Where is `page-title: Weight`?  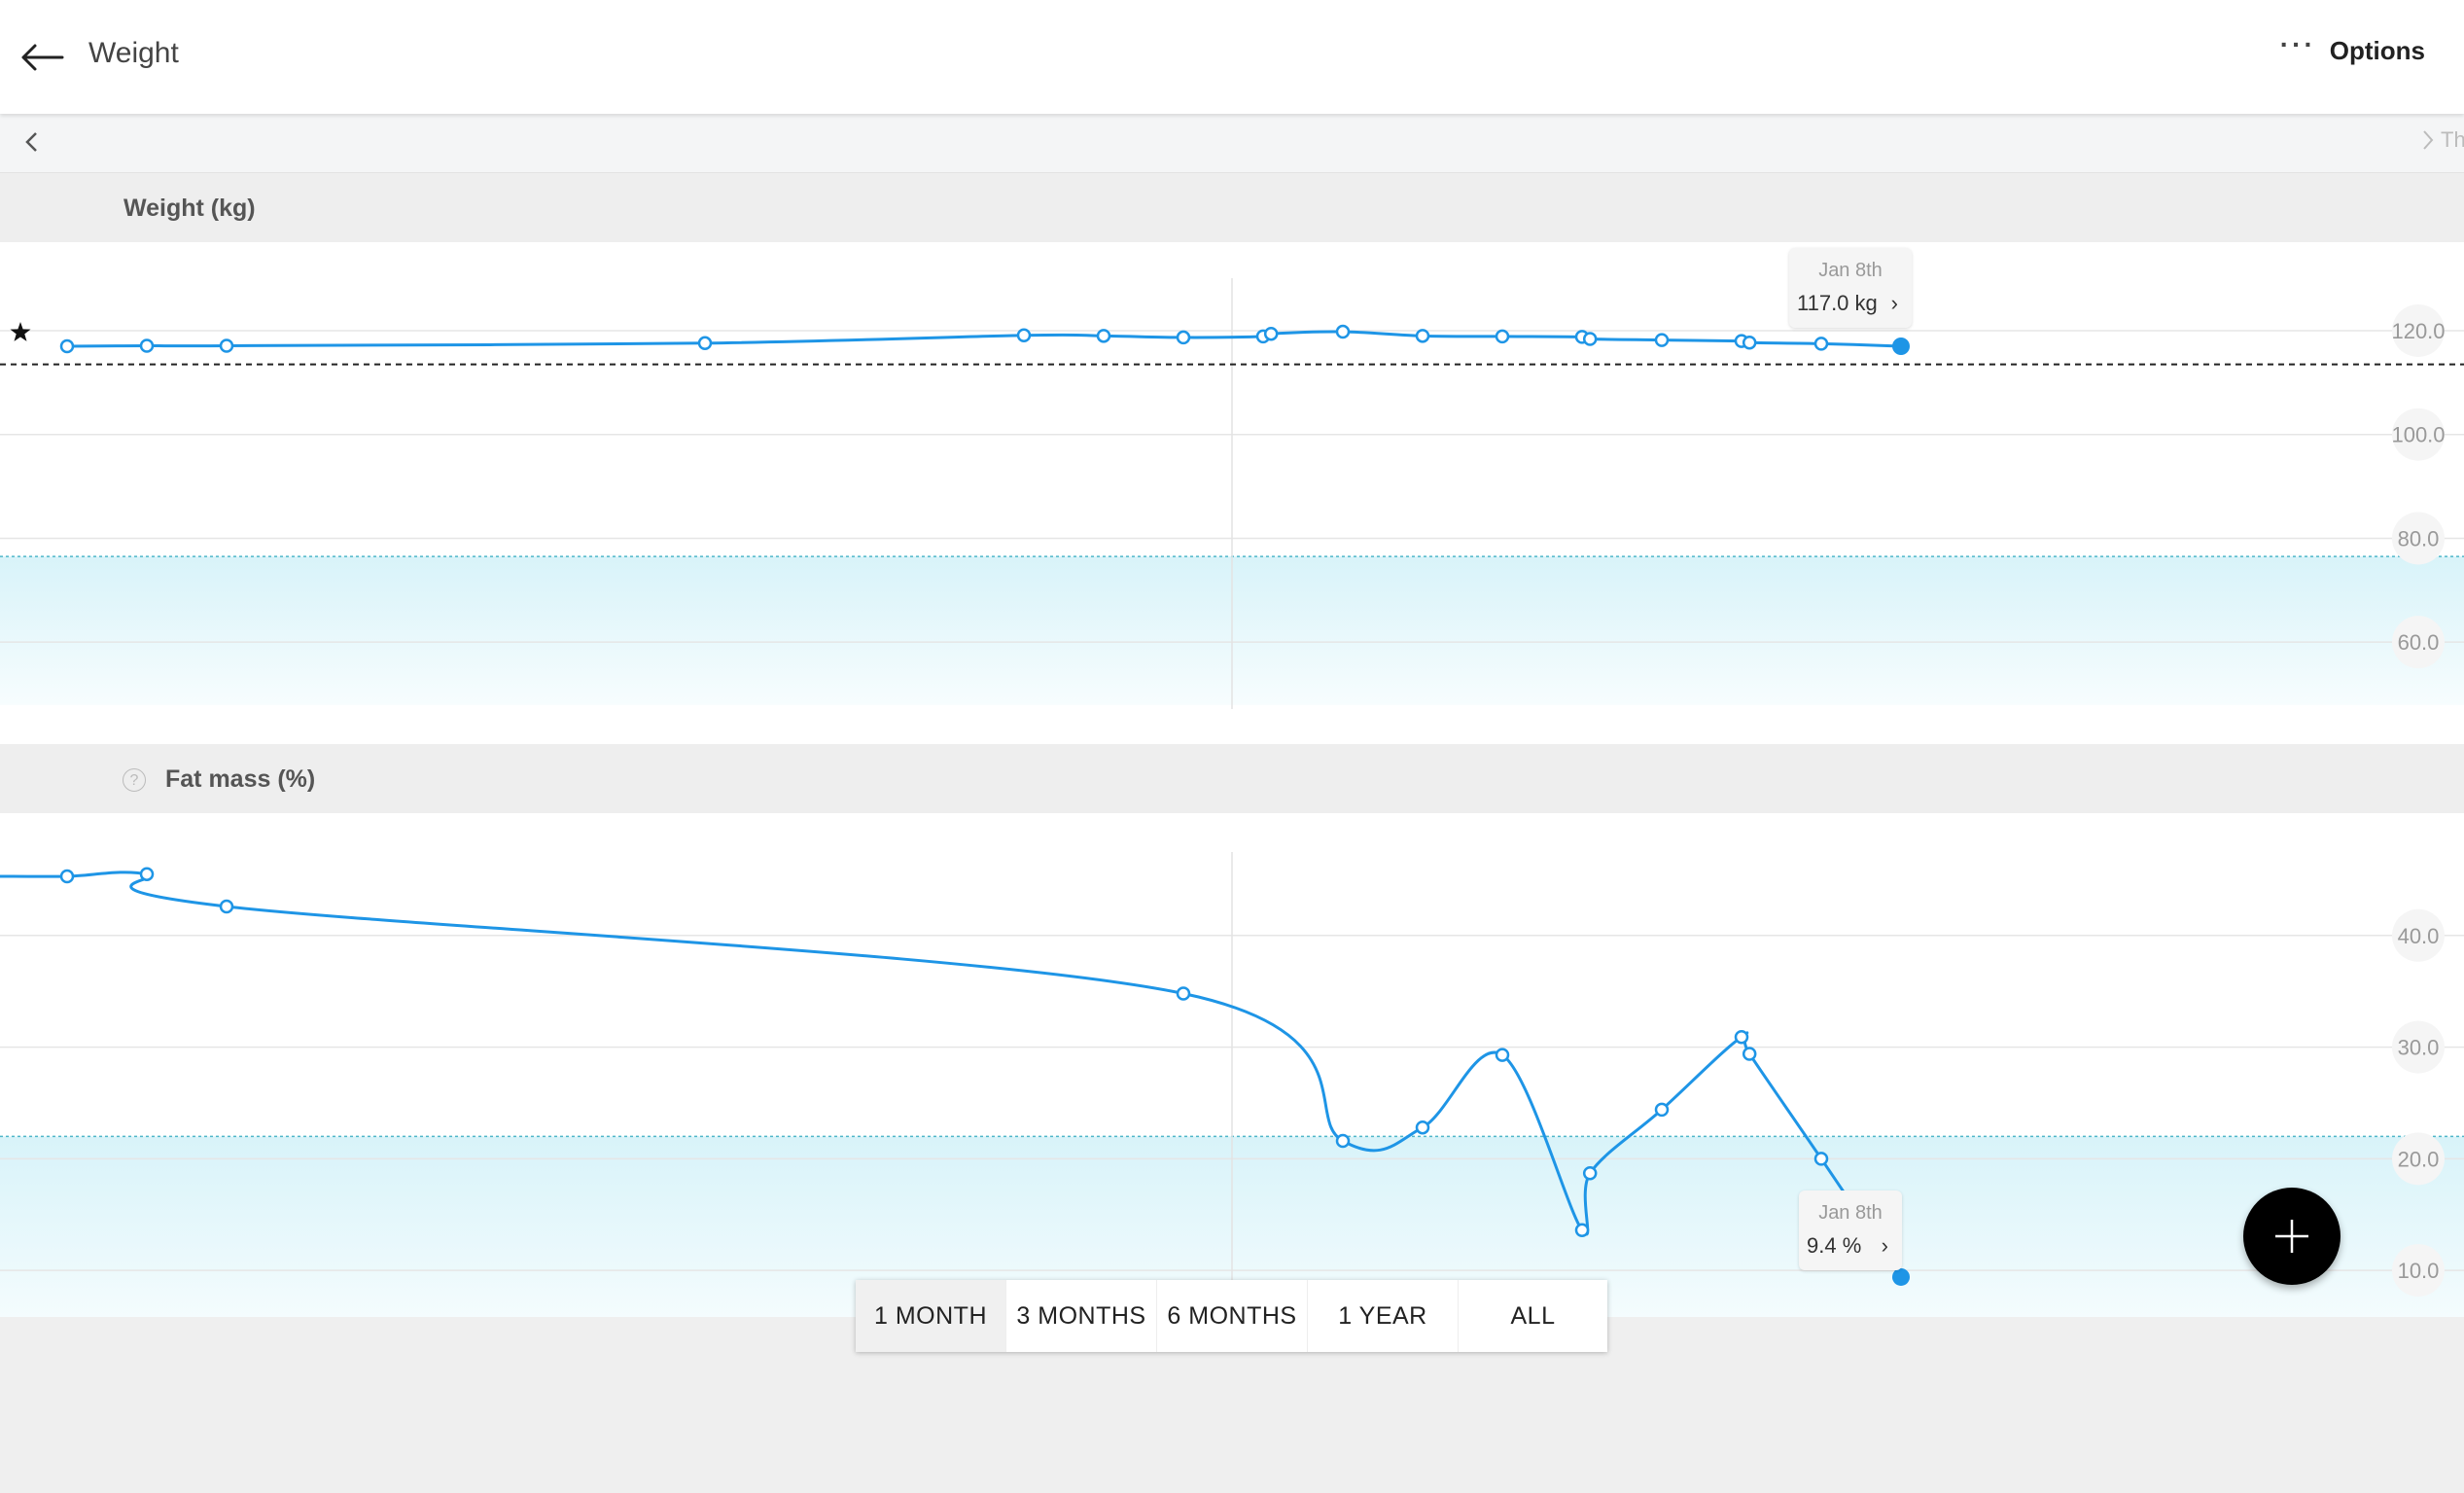 page-title: Weight is located at coordinates (133, 53).